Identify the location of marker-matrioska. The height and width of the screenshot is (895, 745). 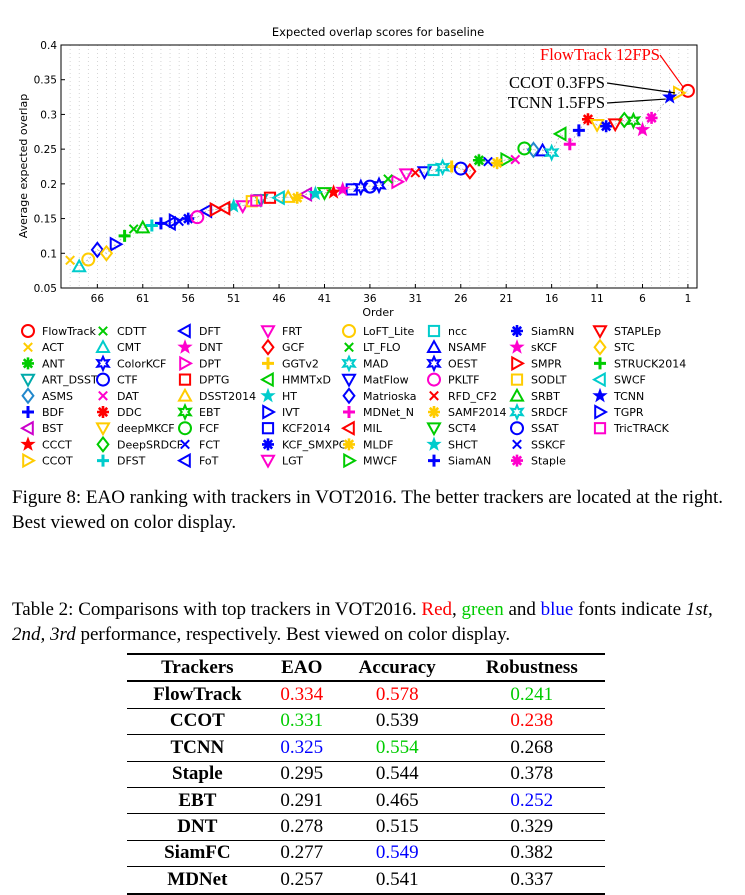
(97, 250).